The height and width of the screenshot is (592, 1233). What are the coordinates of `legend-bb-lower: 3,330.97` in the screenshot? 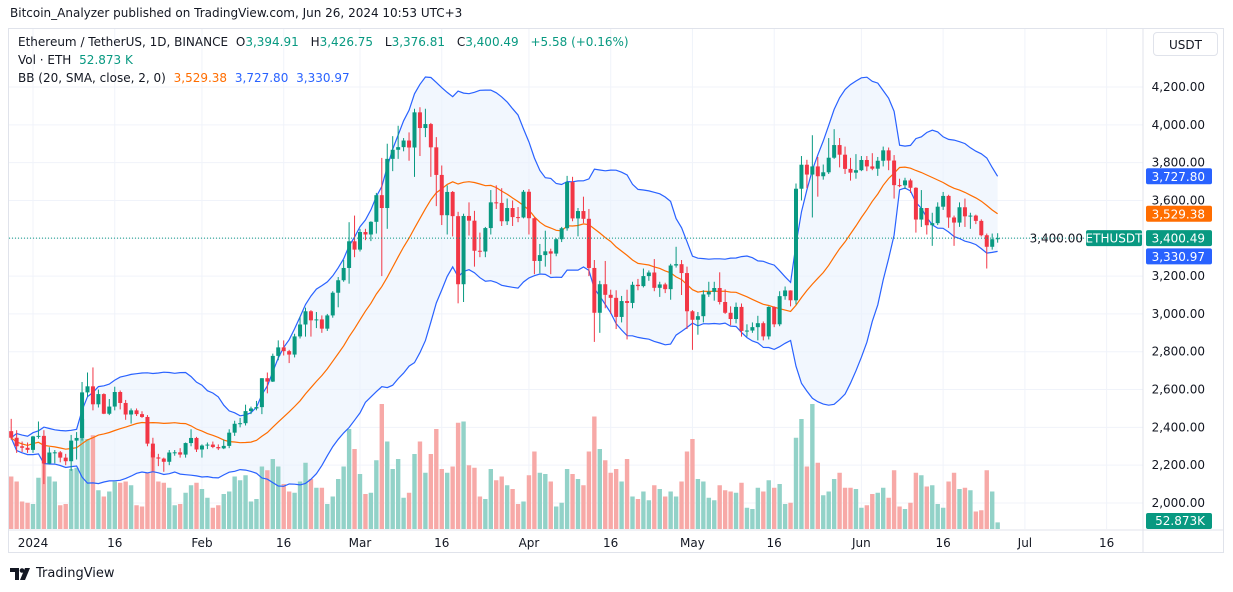 It's located at (323, 78).